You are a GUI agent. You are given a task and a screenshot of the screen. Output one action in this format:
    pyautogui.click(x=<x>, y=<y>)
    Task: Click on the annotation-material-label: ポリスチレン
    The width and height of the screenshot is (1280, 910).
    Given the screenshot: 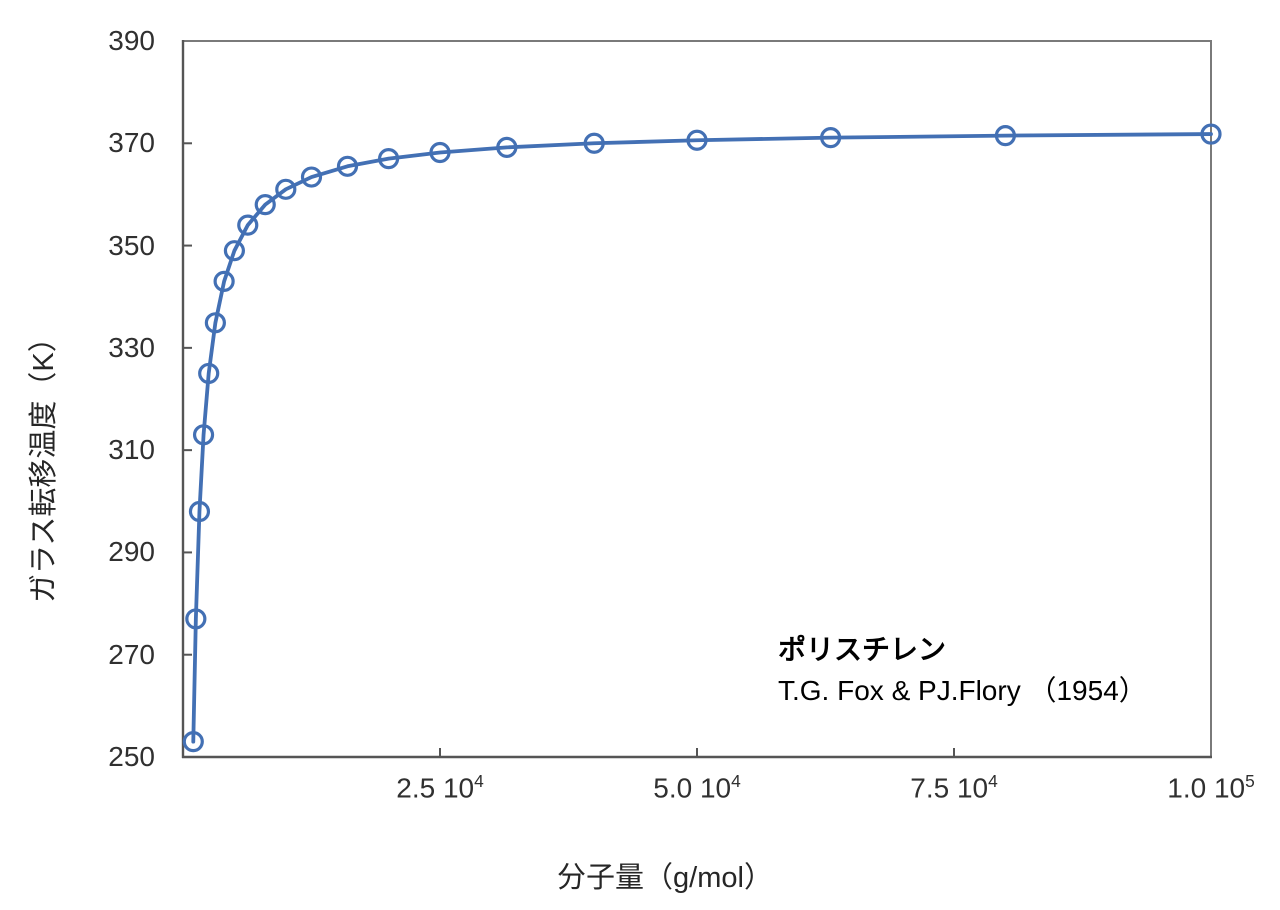 What is the action you would take?
    pyautogui.click(x=862, y=649)
    